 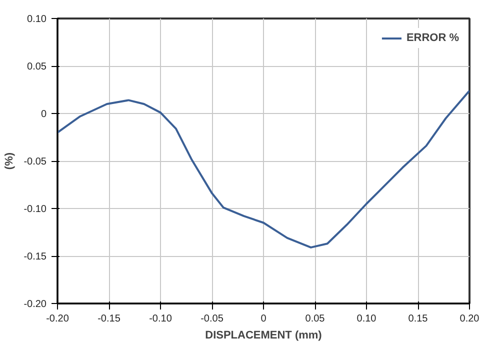 I want to click on y-tick-label: -0.15, so click(x=35, y=257).